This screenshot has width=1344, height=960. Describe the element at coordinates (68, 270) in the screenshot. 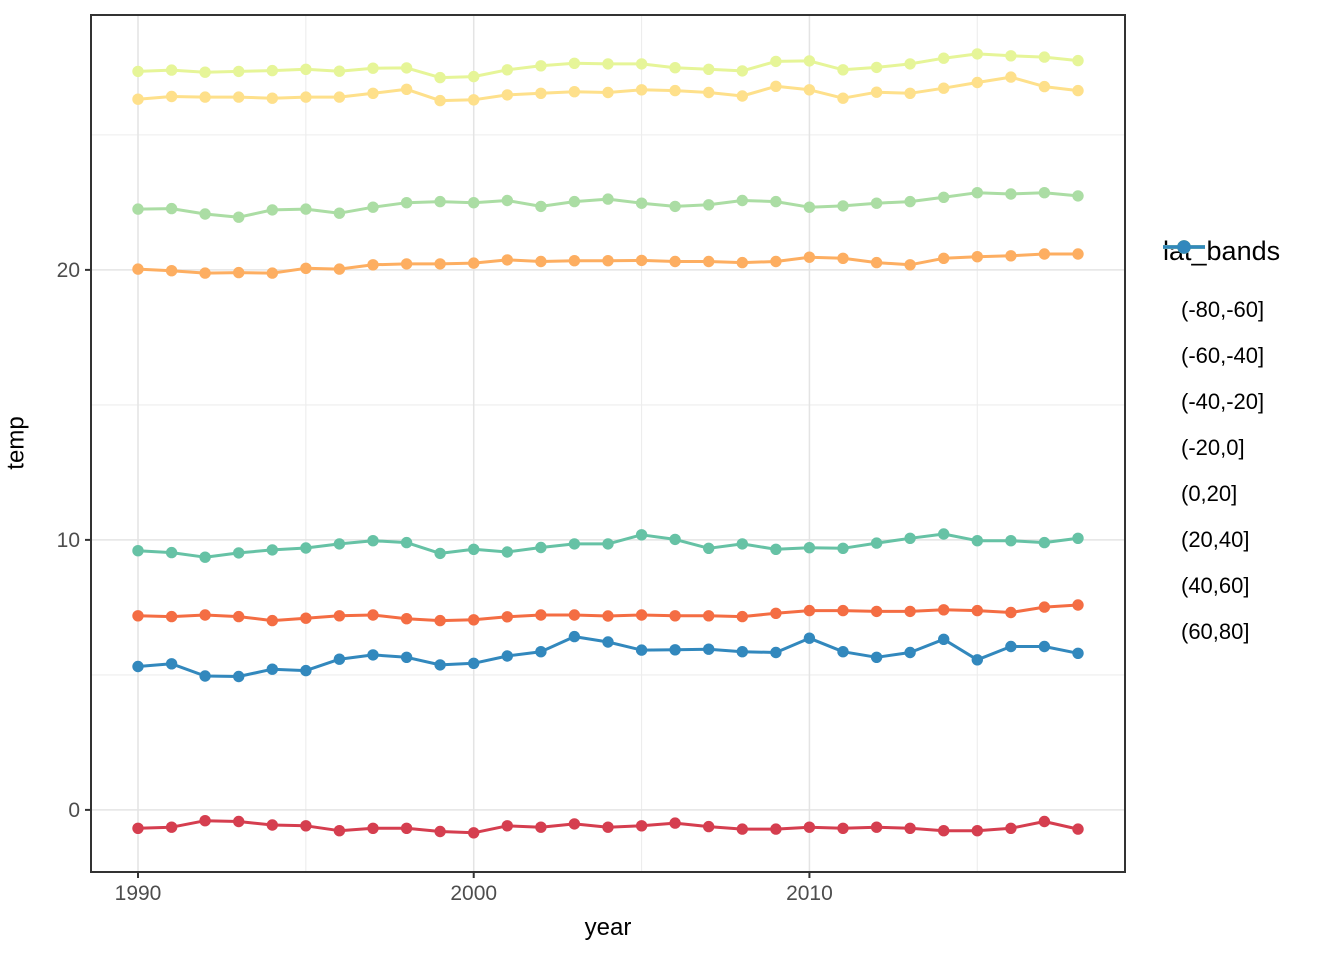

I see `y-axis-tick-label: 20` at that location.